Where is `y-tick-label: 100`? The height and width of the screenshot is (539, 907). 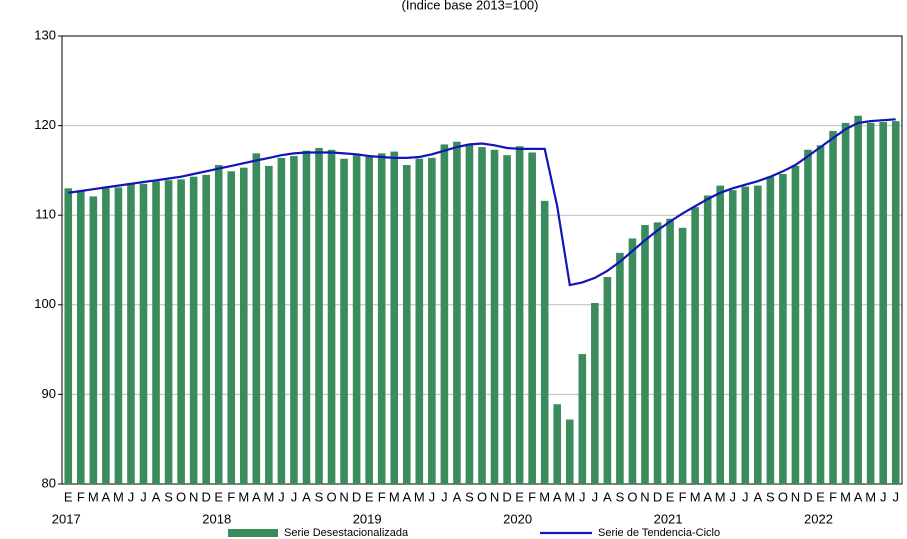
y-tick-label: 100 is located at coordinates (45, 303).